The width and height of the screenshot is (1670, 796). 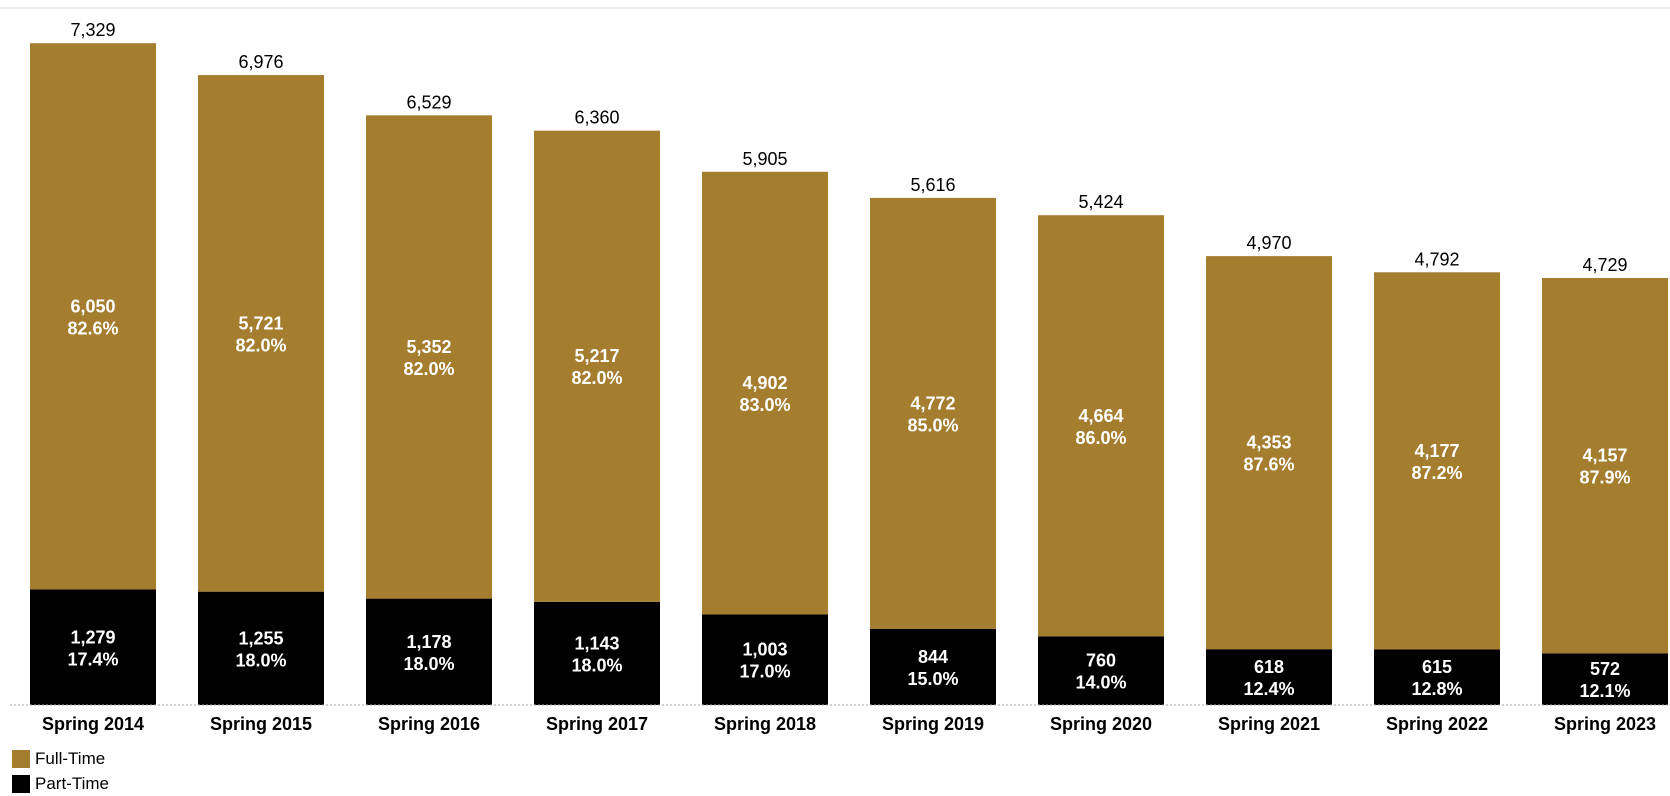 What do you see at coordinates (260, 660) in the screenshot?
I see `percent-label-part-time-spring-2015: 18.0%` at bounding box center [260, 660].